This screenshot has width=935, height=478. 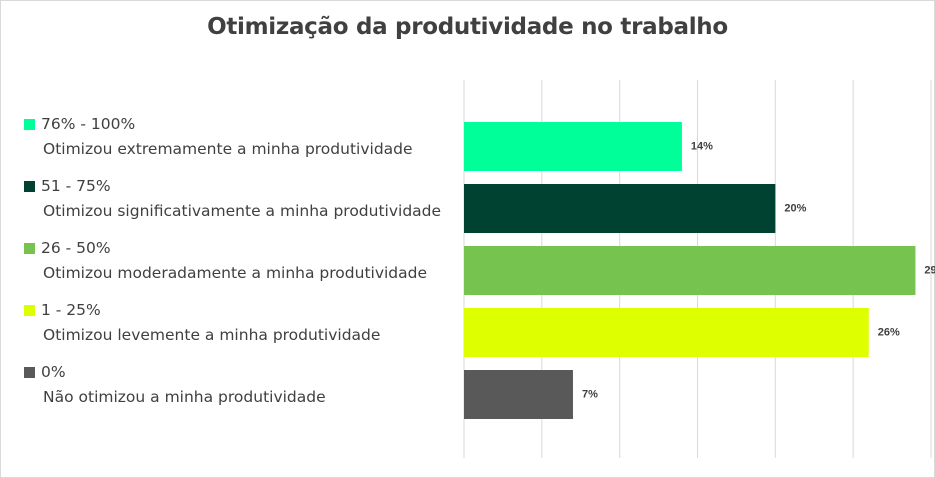 I want to click on category-range-row: 76% - 100%, so click(x=239, y=124).